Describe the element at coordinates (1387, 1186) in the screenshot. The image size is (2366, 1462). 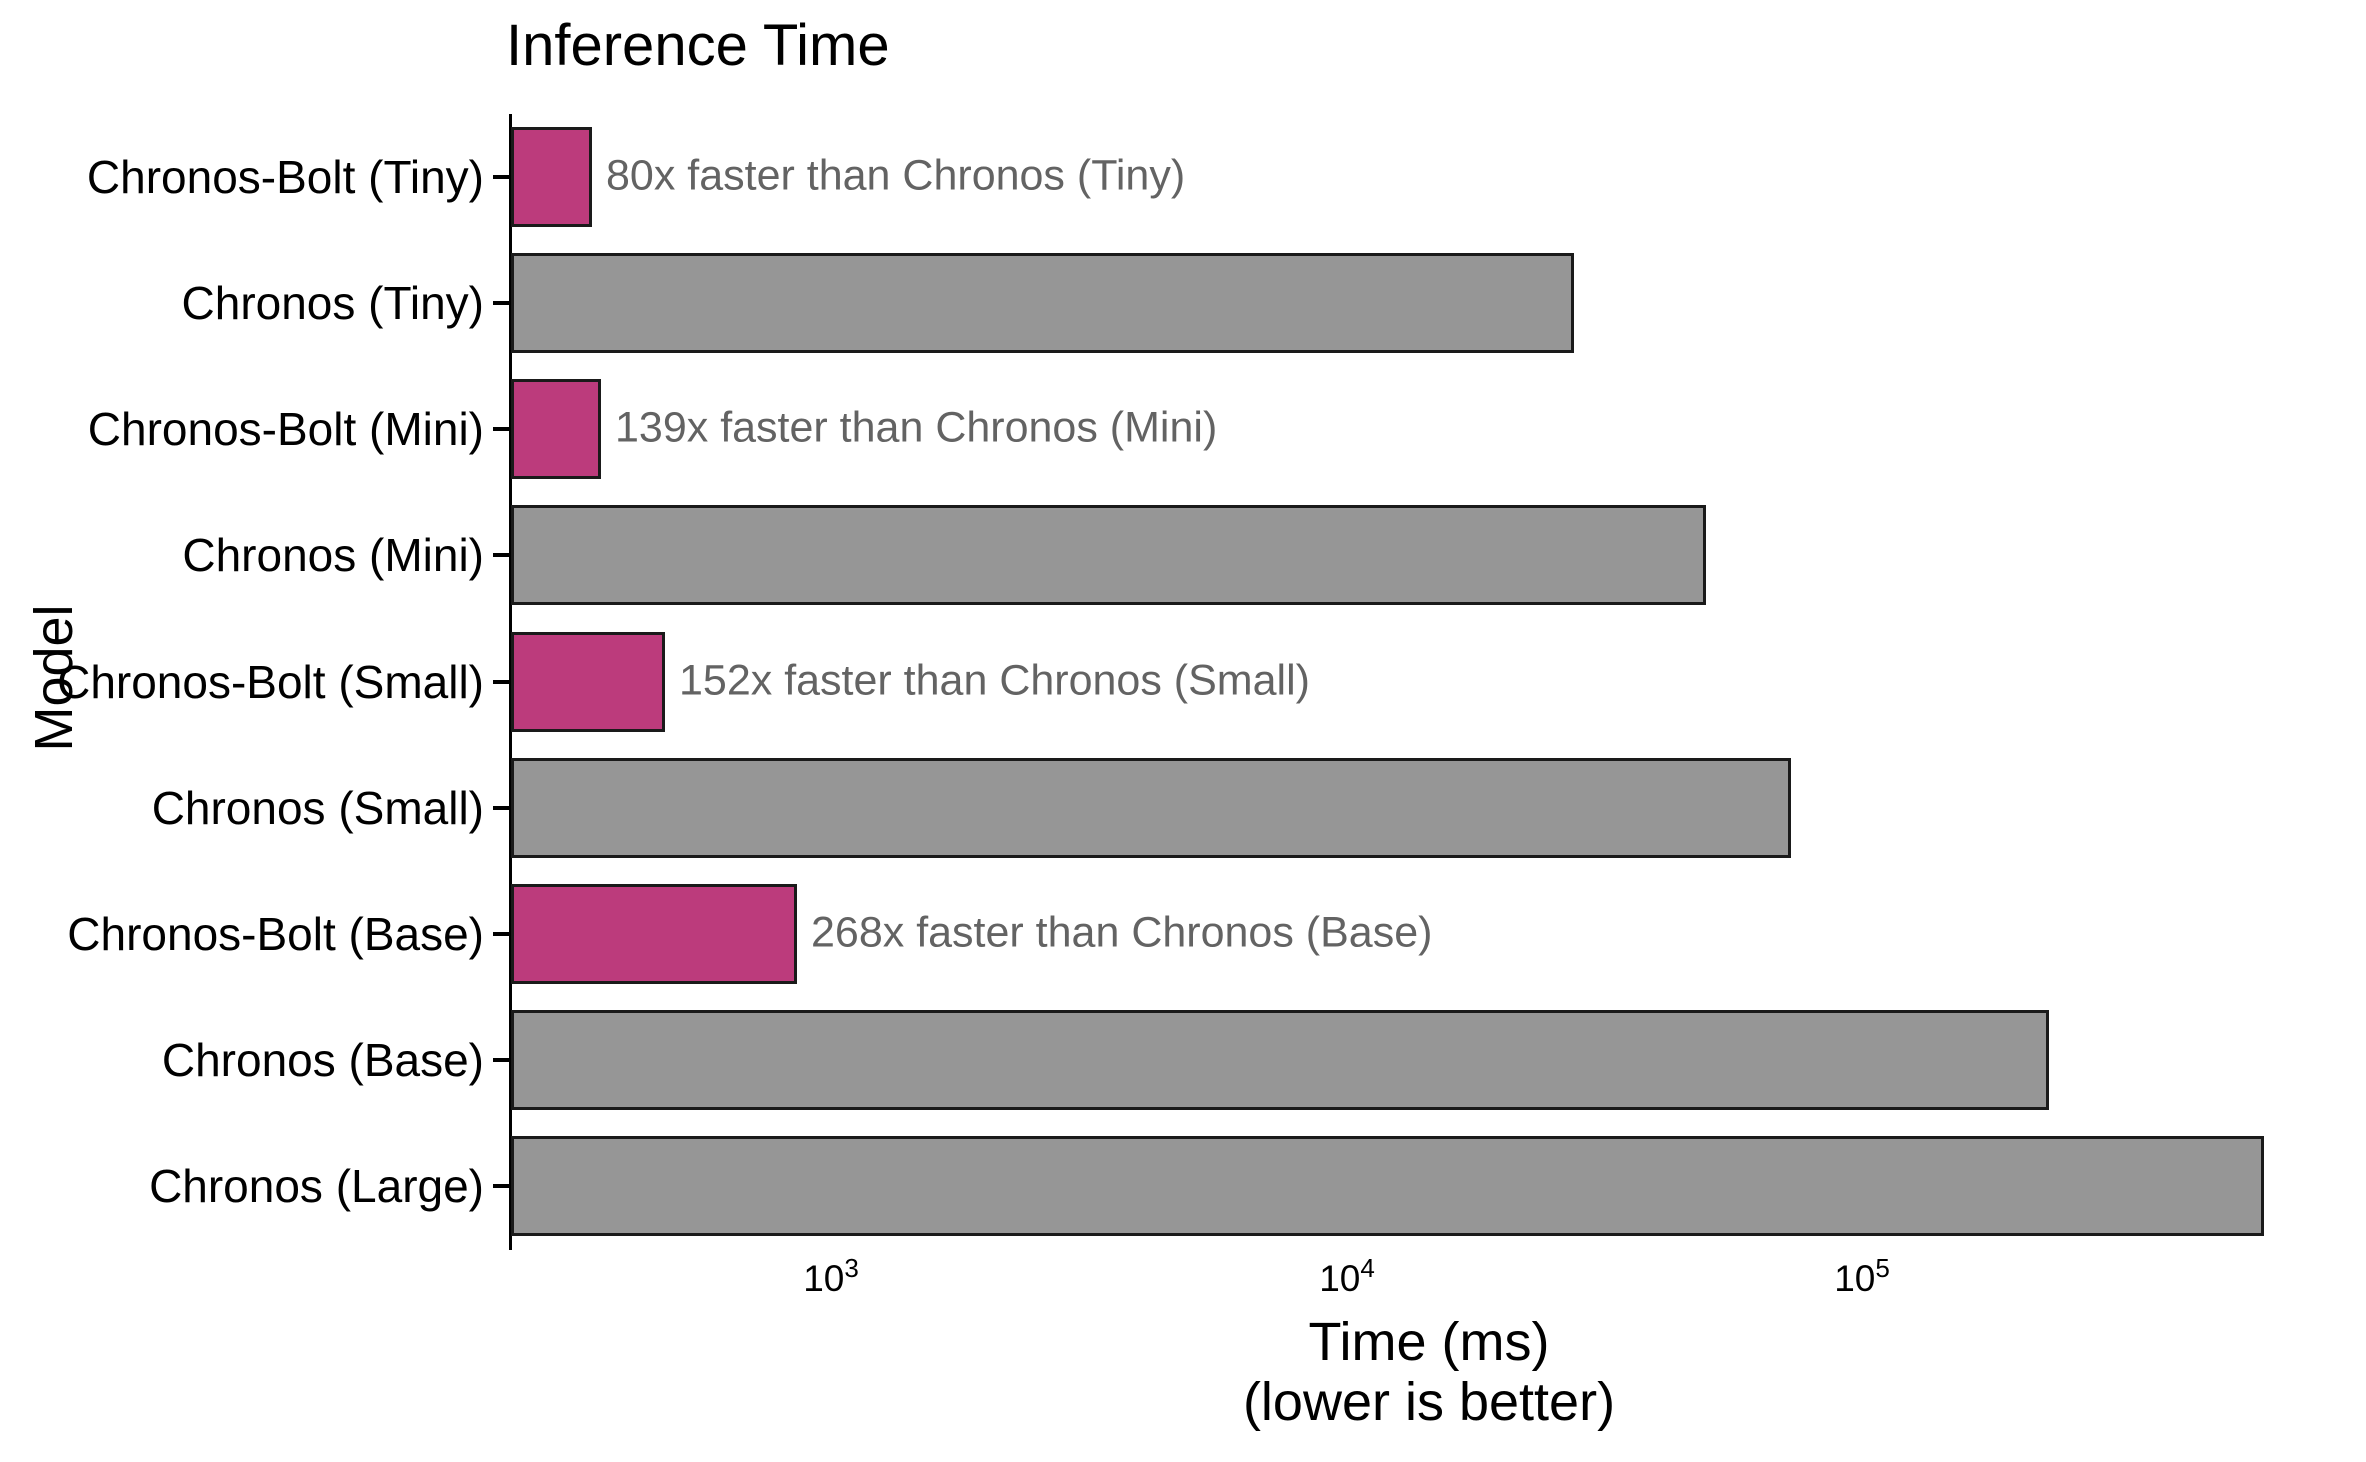
I see `bar-chronos-large` at that location.